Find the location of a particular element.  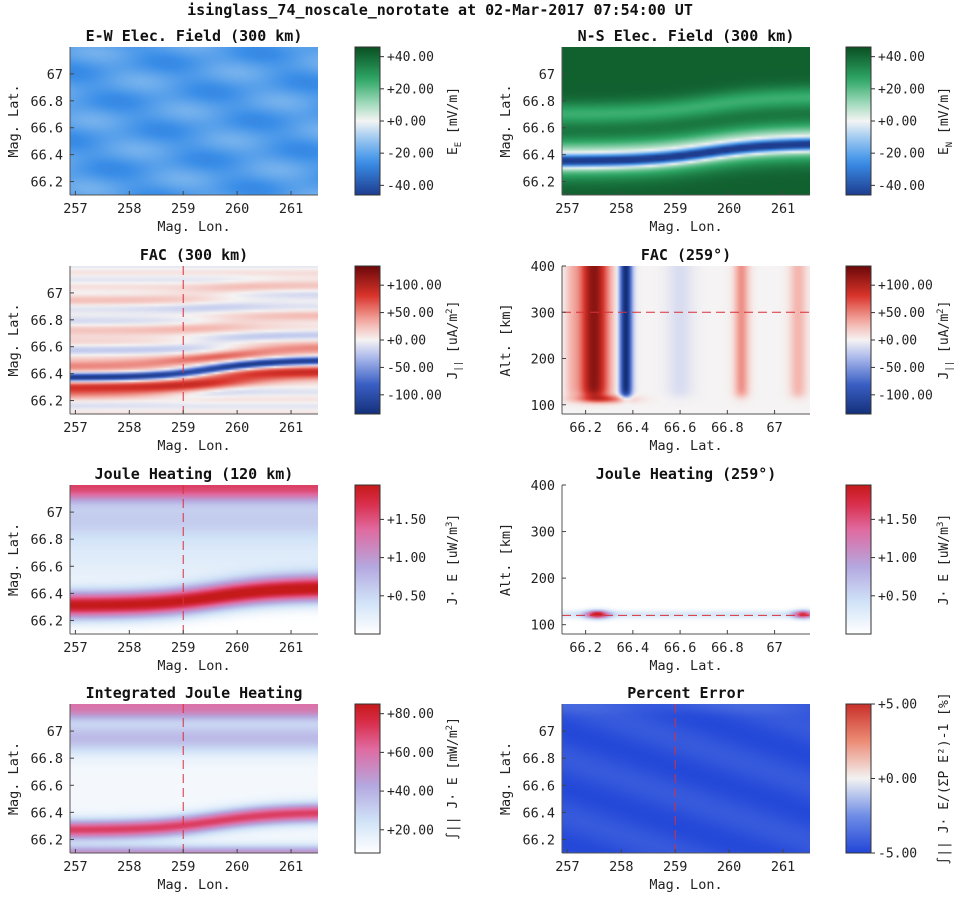

colorbar-tick-label: +80.00 is located at coordinates (410, 714).